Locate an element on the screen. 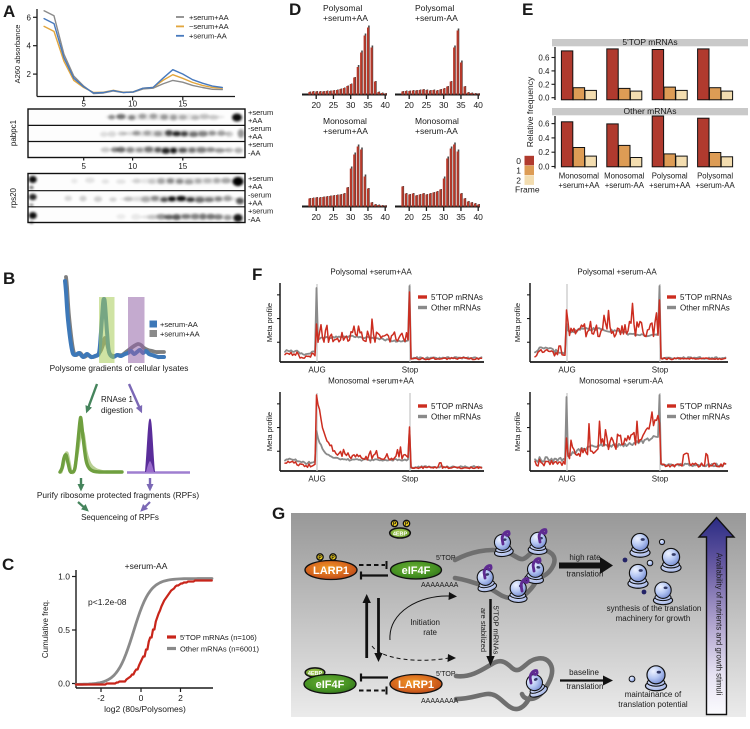 The image size is (750, 729). svg-text: 10 is located at coordinates (132, 104).